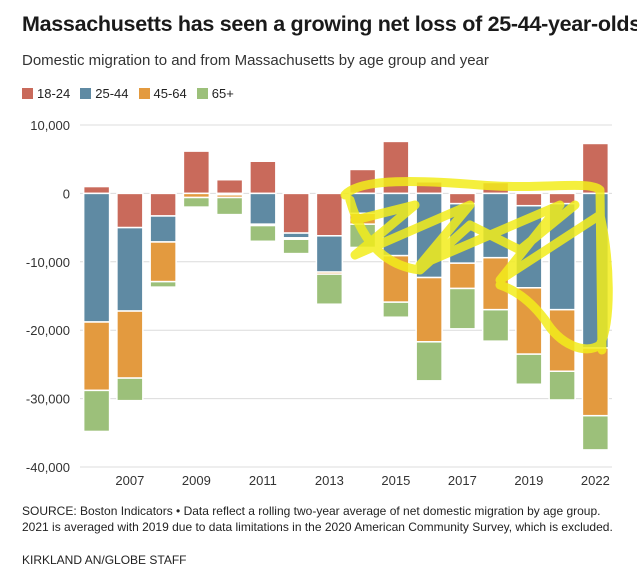 The width and height of the screenshot is (637, 573). I want to click on x-axis-tick-labels: 2007 2009 2011 2013 2015 2017 2019 2022, so click(362, 480).